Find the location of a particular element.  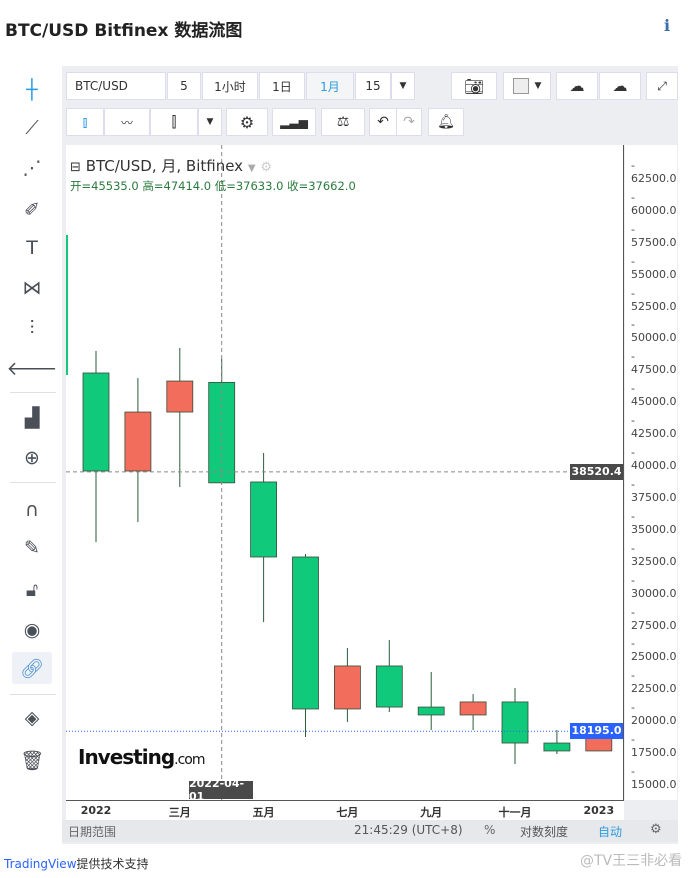

magnet-icon: ∩ is located at coordinates (32, 510).